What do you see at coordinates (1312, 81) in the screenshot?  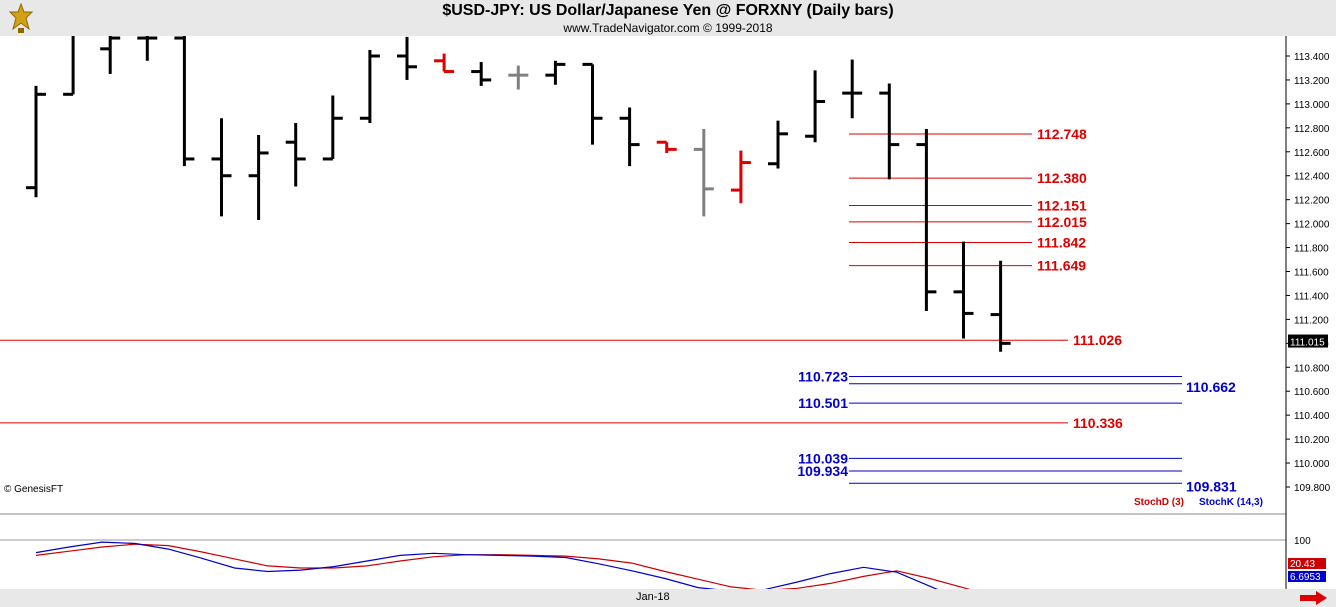 I see `price-tick-label: 113.200` at bounding box center [1312, 81].